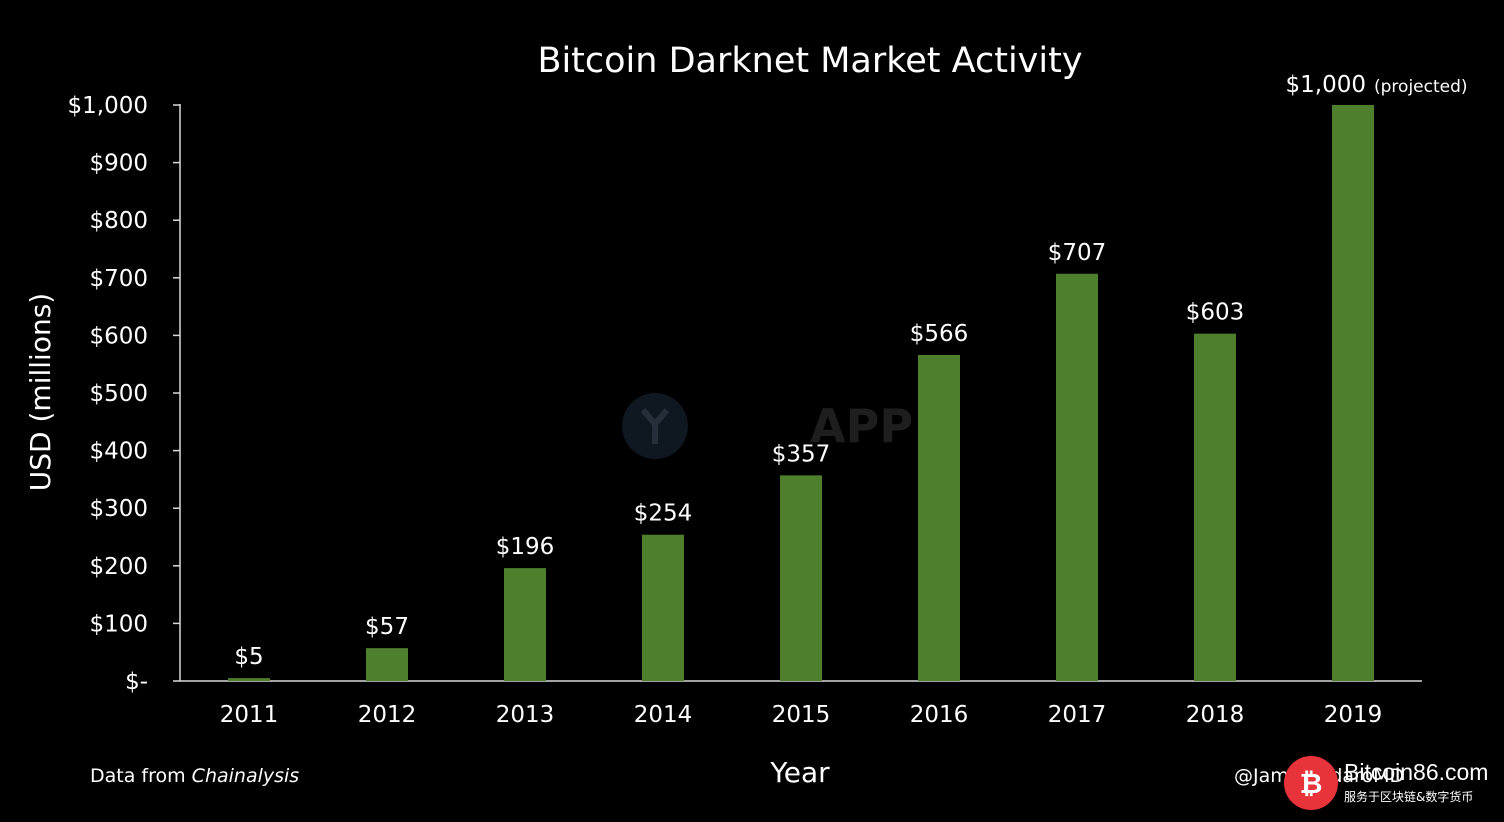 Image resolution: width=1504 pixels, height=822 pixels. What do you see at coordinates (801, 454) in the screenshot?
I see `data-label: $357` at bounding box center [801, 454].